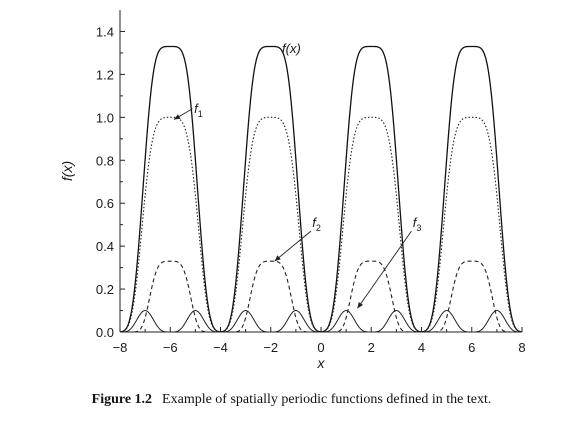  Describe the element at coordinates (421, 347) in the screenshot. I see `x-tick-label: 4` at that location.